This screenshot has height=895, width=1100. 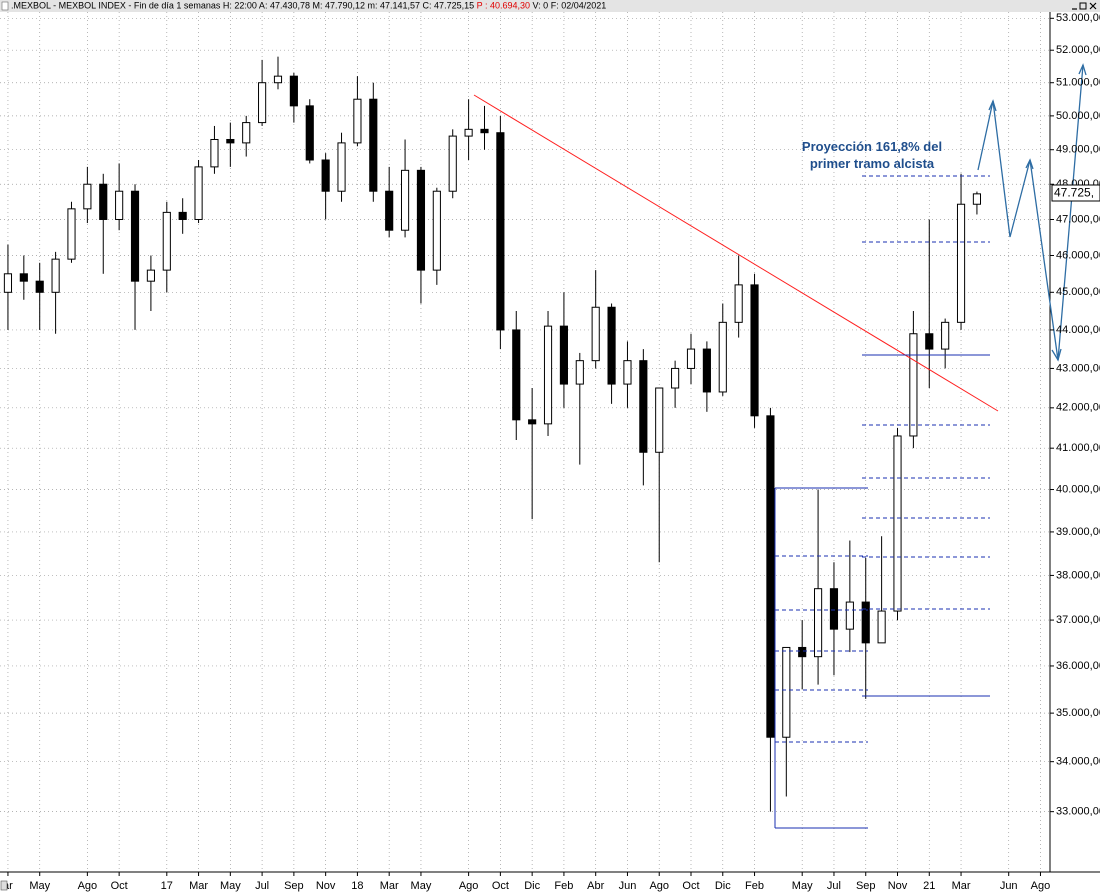 I want to click on x-tick-label: Dic, so click(x=723, y=886).